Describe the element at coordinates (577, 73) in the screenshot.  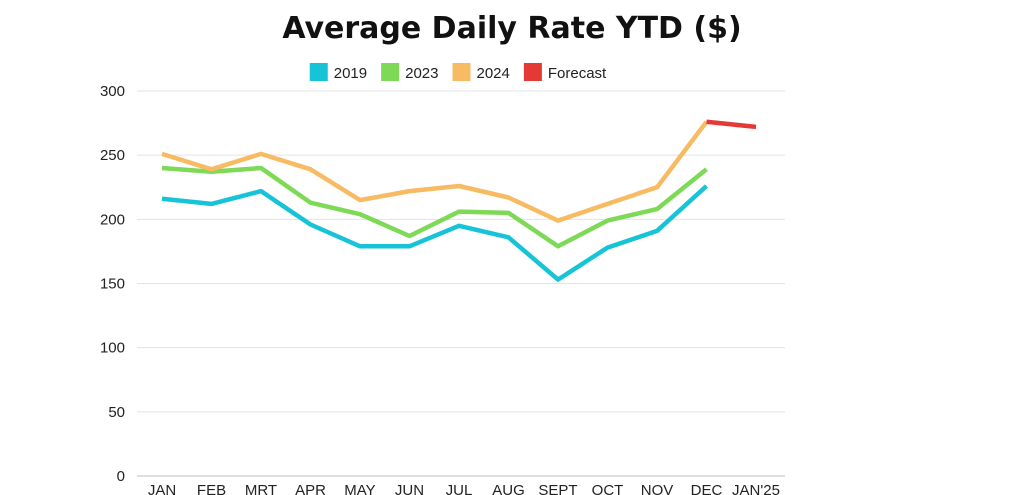
I see `legend-label-forecast: Forecast` at that location.